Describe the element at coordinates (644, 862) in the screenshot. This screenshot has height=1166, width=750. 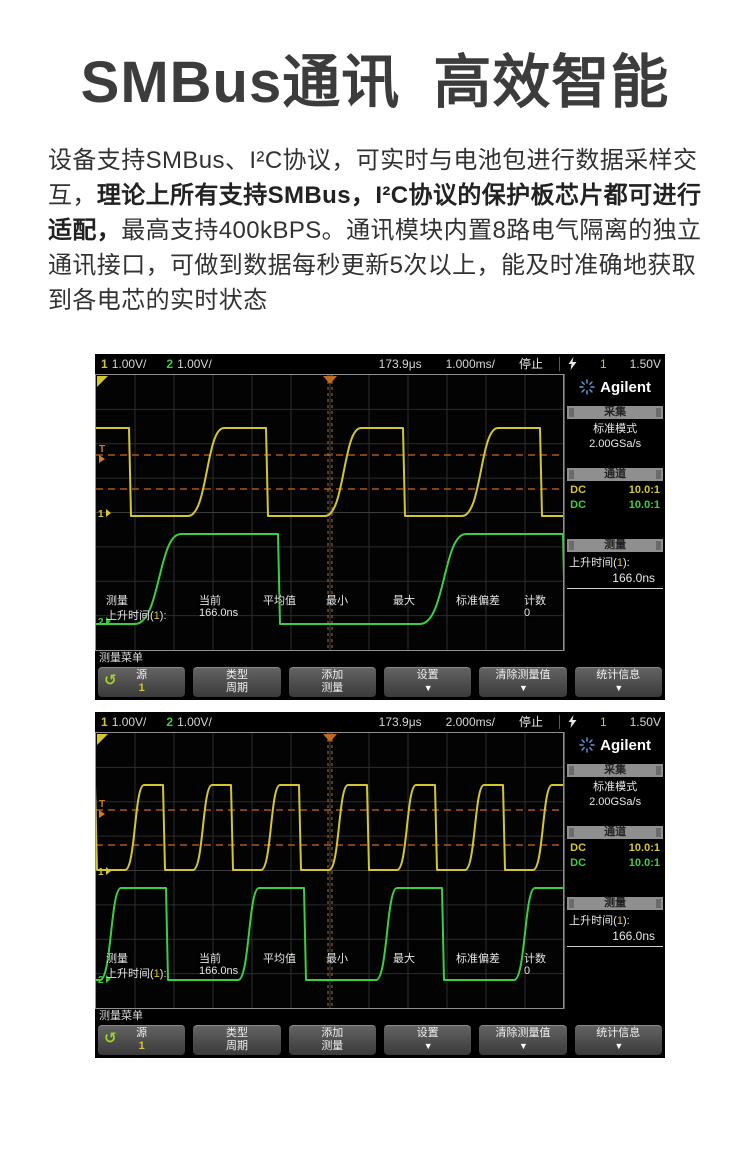
I see `ch2-probe: 10.0:1` at that location.